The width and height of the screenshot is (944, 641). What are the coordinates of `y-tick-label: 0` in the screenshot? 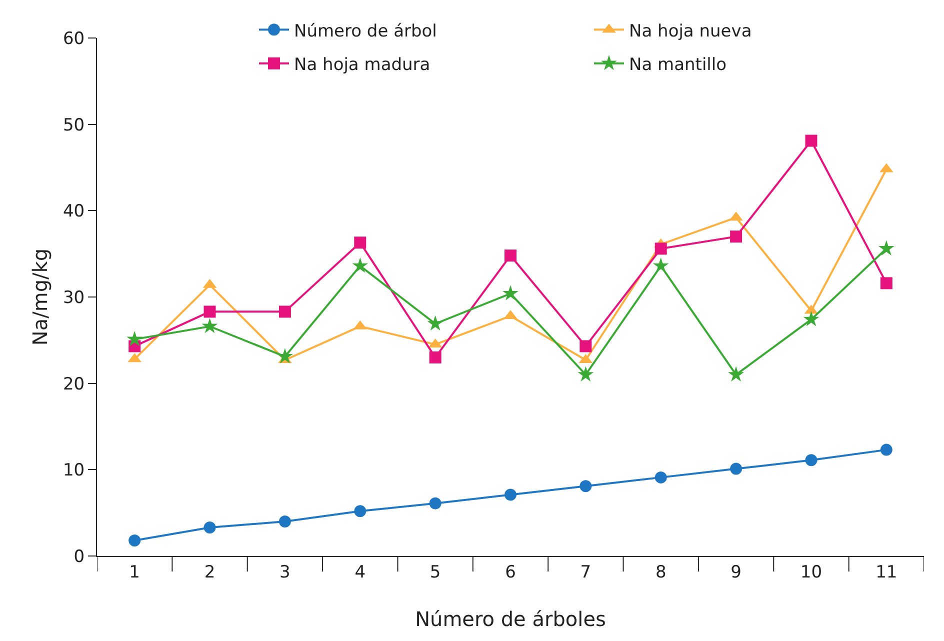 It's located at (79, 556).